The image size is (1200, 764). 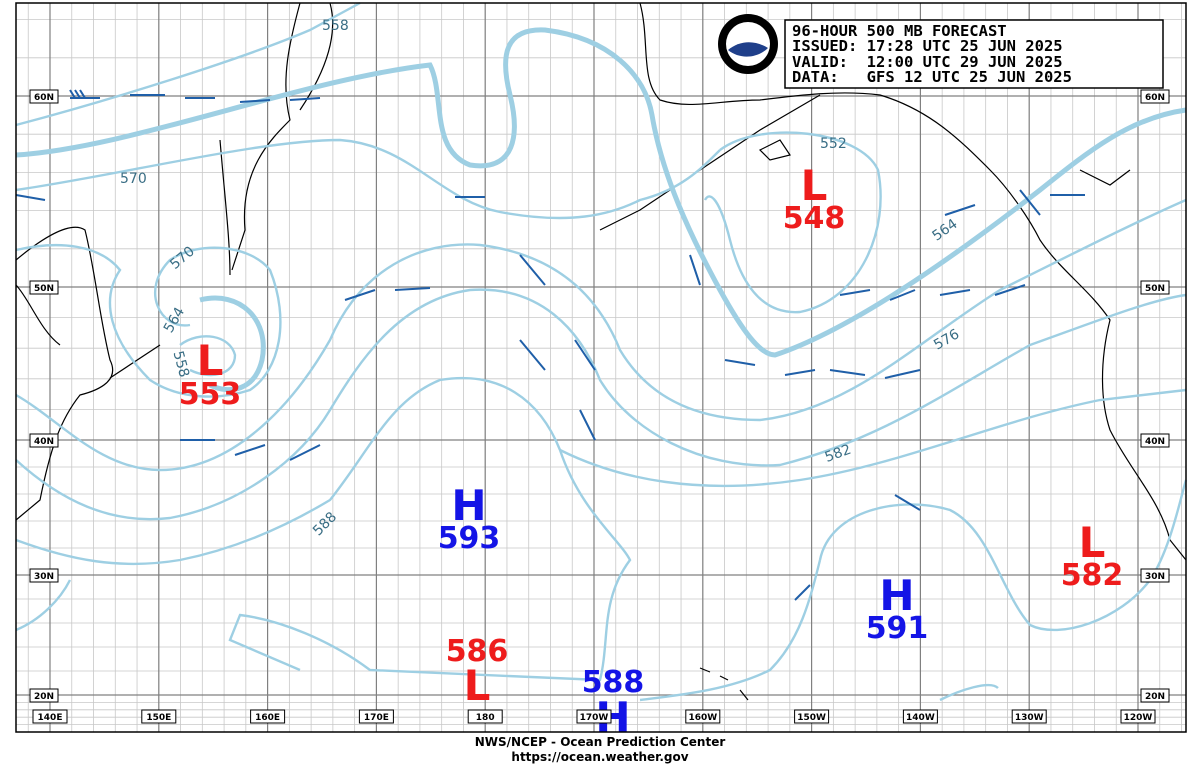 I want to click on longitude-label: 180, so click(x=485, y=718).